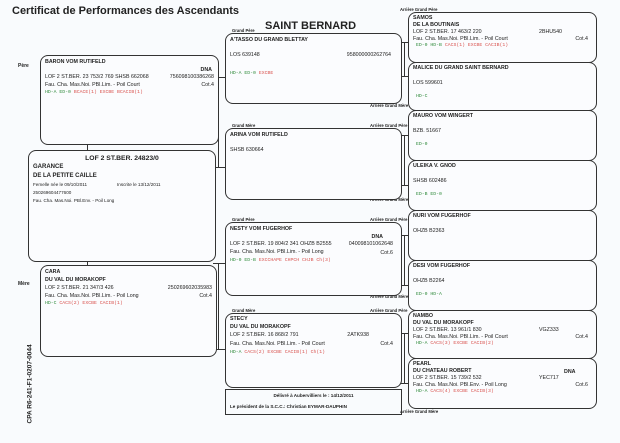 The width and height of the screenshot is (620, 443). What do you see at coordinates (97, 77) in the screenshot?
I see `father-reg: LOF 2 ST.BER. 23 753/2 769 SHSB 662068` at bounding box center [97, 77].